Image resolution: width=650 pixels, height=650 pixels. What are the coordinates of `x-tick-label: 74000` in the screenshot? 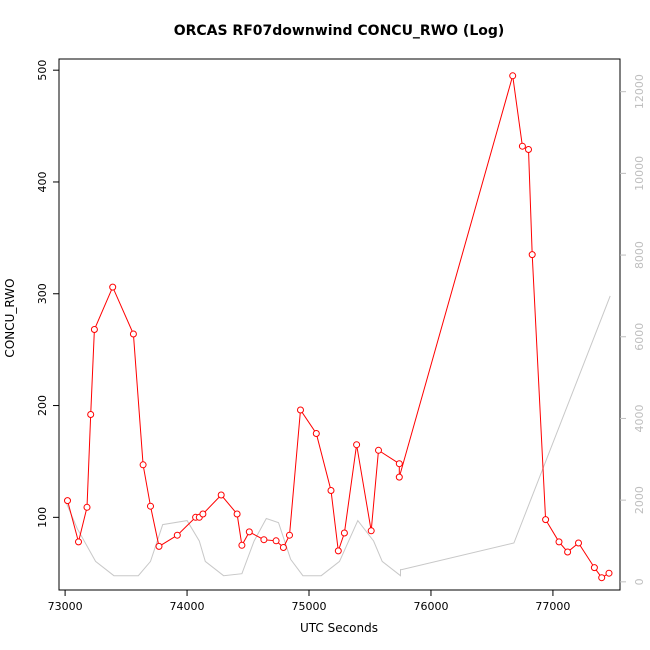 It's located at (187, 606).